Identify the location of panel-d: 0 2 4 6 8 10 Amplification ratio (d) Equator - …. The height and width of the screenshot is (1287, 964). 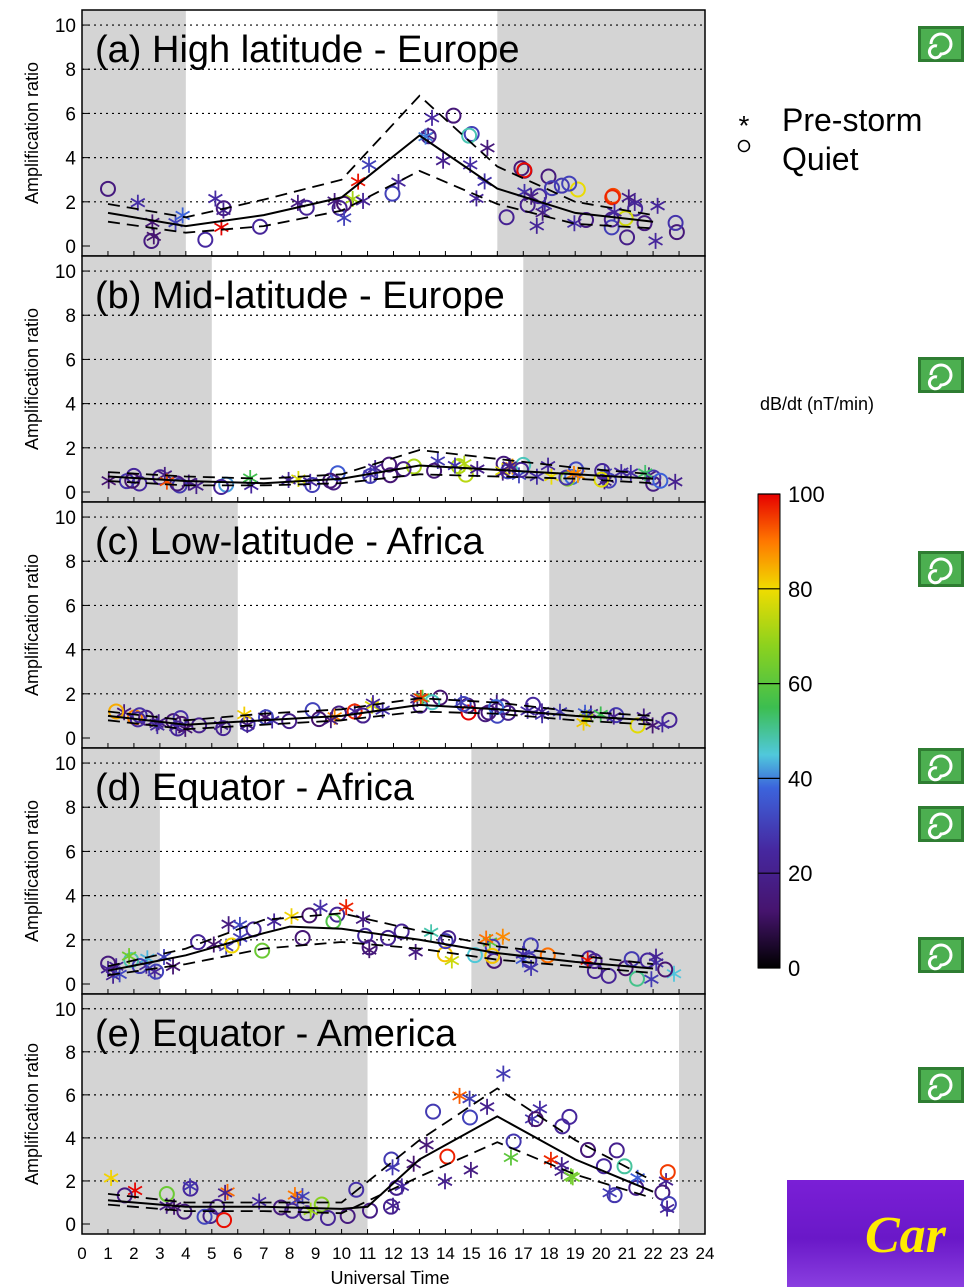
(364, 871).